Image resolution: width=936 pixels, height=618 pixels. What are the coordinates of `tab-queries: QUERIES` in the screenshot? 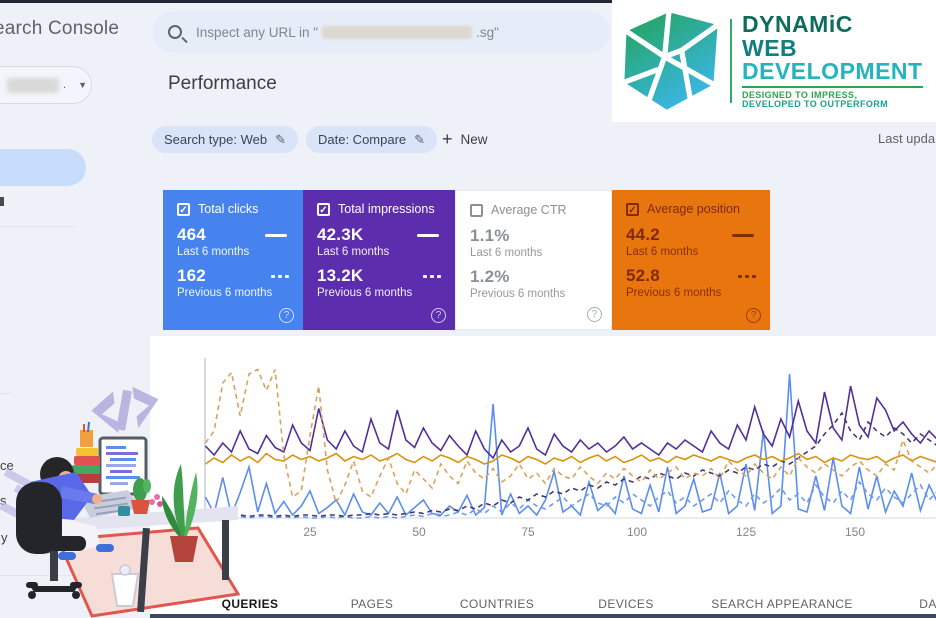 It's located at (250, 604).